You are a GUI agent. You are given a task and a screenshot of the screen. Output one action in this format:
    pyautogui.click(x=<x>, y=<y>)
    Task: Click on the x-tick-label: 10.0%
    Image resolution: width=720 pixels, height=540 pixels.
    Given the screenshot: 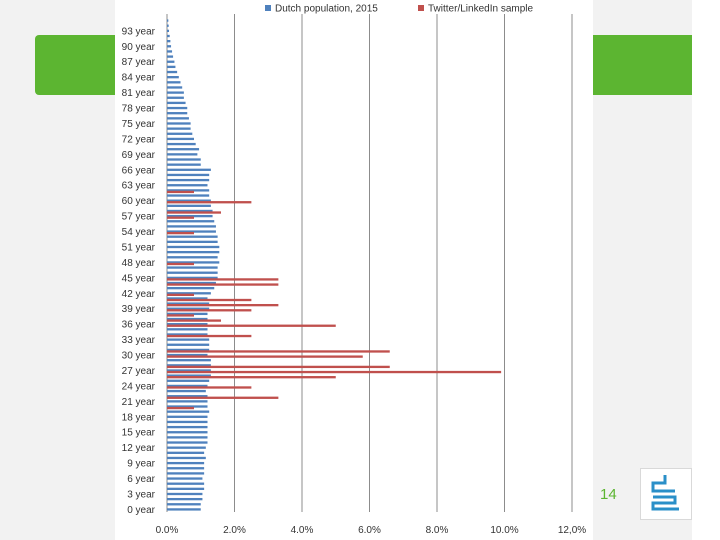 What is the action you would take?
    pyautogui.click(x=504, y=530)
    